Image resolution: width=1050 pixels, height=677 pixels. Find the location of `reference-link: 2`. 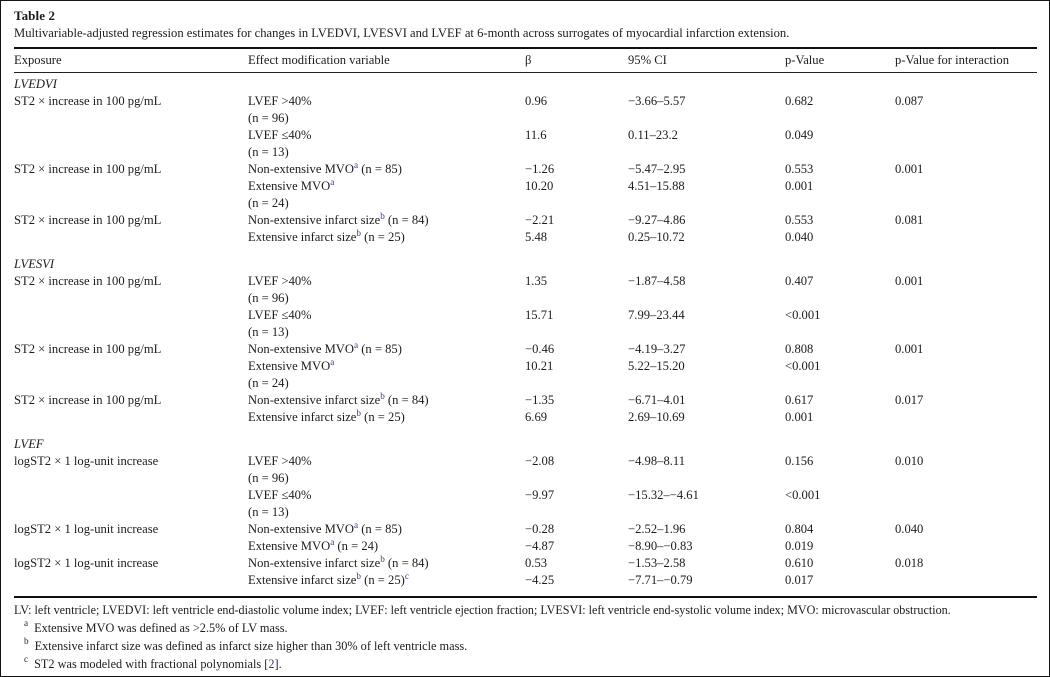

reference-link: 2 is located at coordinates (271, 663).